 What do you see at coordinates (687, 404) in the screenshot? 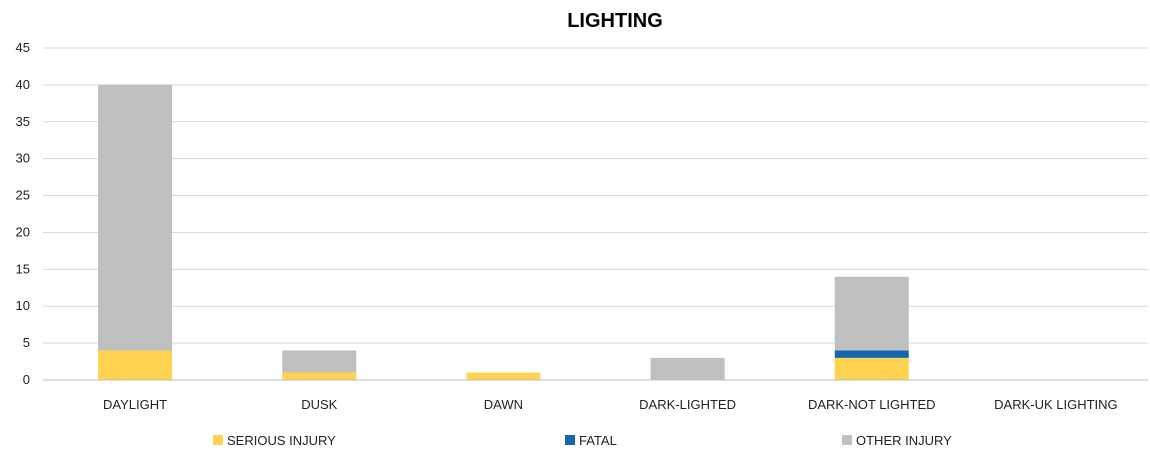
I see `x-tick-label: DARK-LIGHTED` at bounding box center [687, 404].